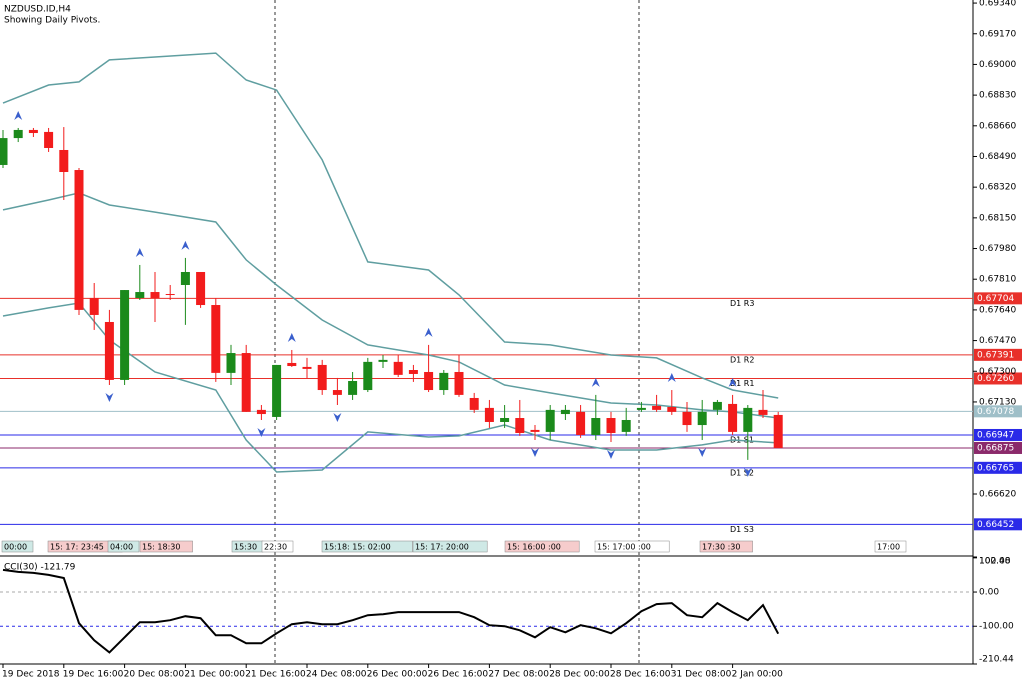 Image resolution: width=1024 pixels, height=683 pixels. Describe the element at coordinates (40, 568) in the screenshot. I see `indicator-title: CCI(30) -121.79` at that location.